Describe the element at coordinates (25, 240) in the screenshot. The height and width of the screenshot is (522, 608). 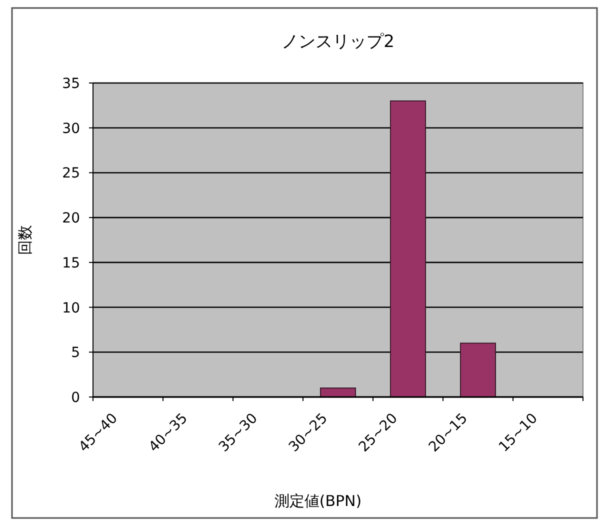
I see `y-axis-title: 回数` at that location.